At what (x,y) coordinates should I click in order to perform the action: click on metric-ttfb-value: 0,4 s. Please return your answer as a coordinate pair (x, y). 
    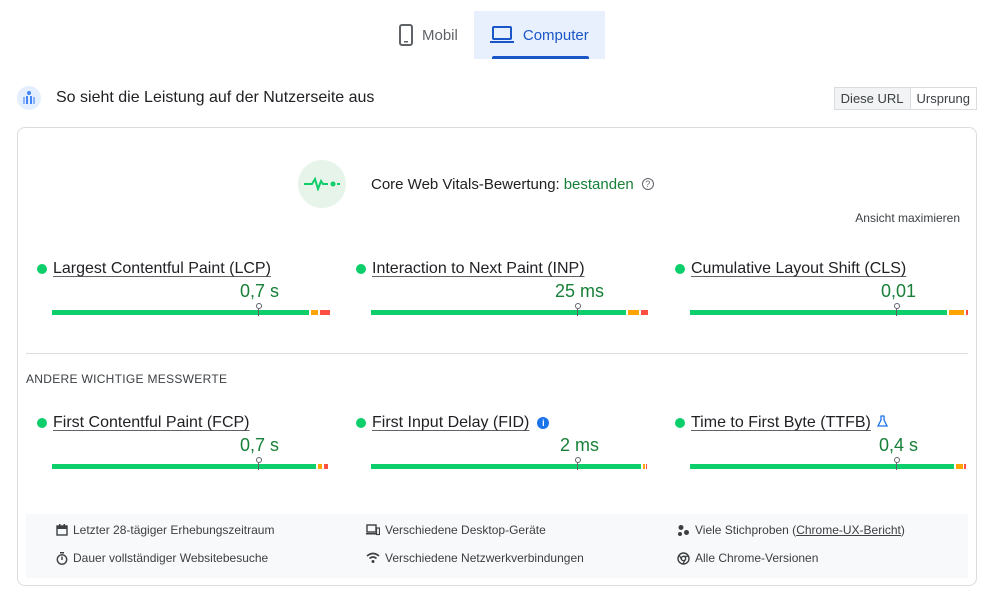
    Looking at the image, I should click on (899, 445).